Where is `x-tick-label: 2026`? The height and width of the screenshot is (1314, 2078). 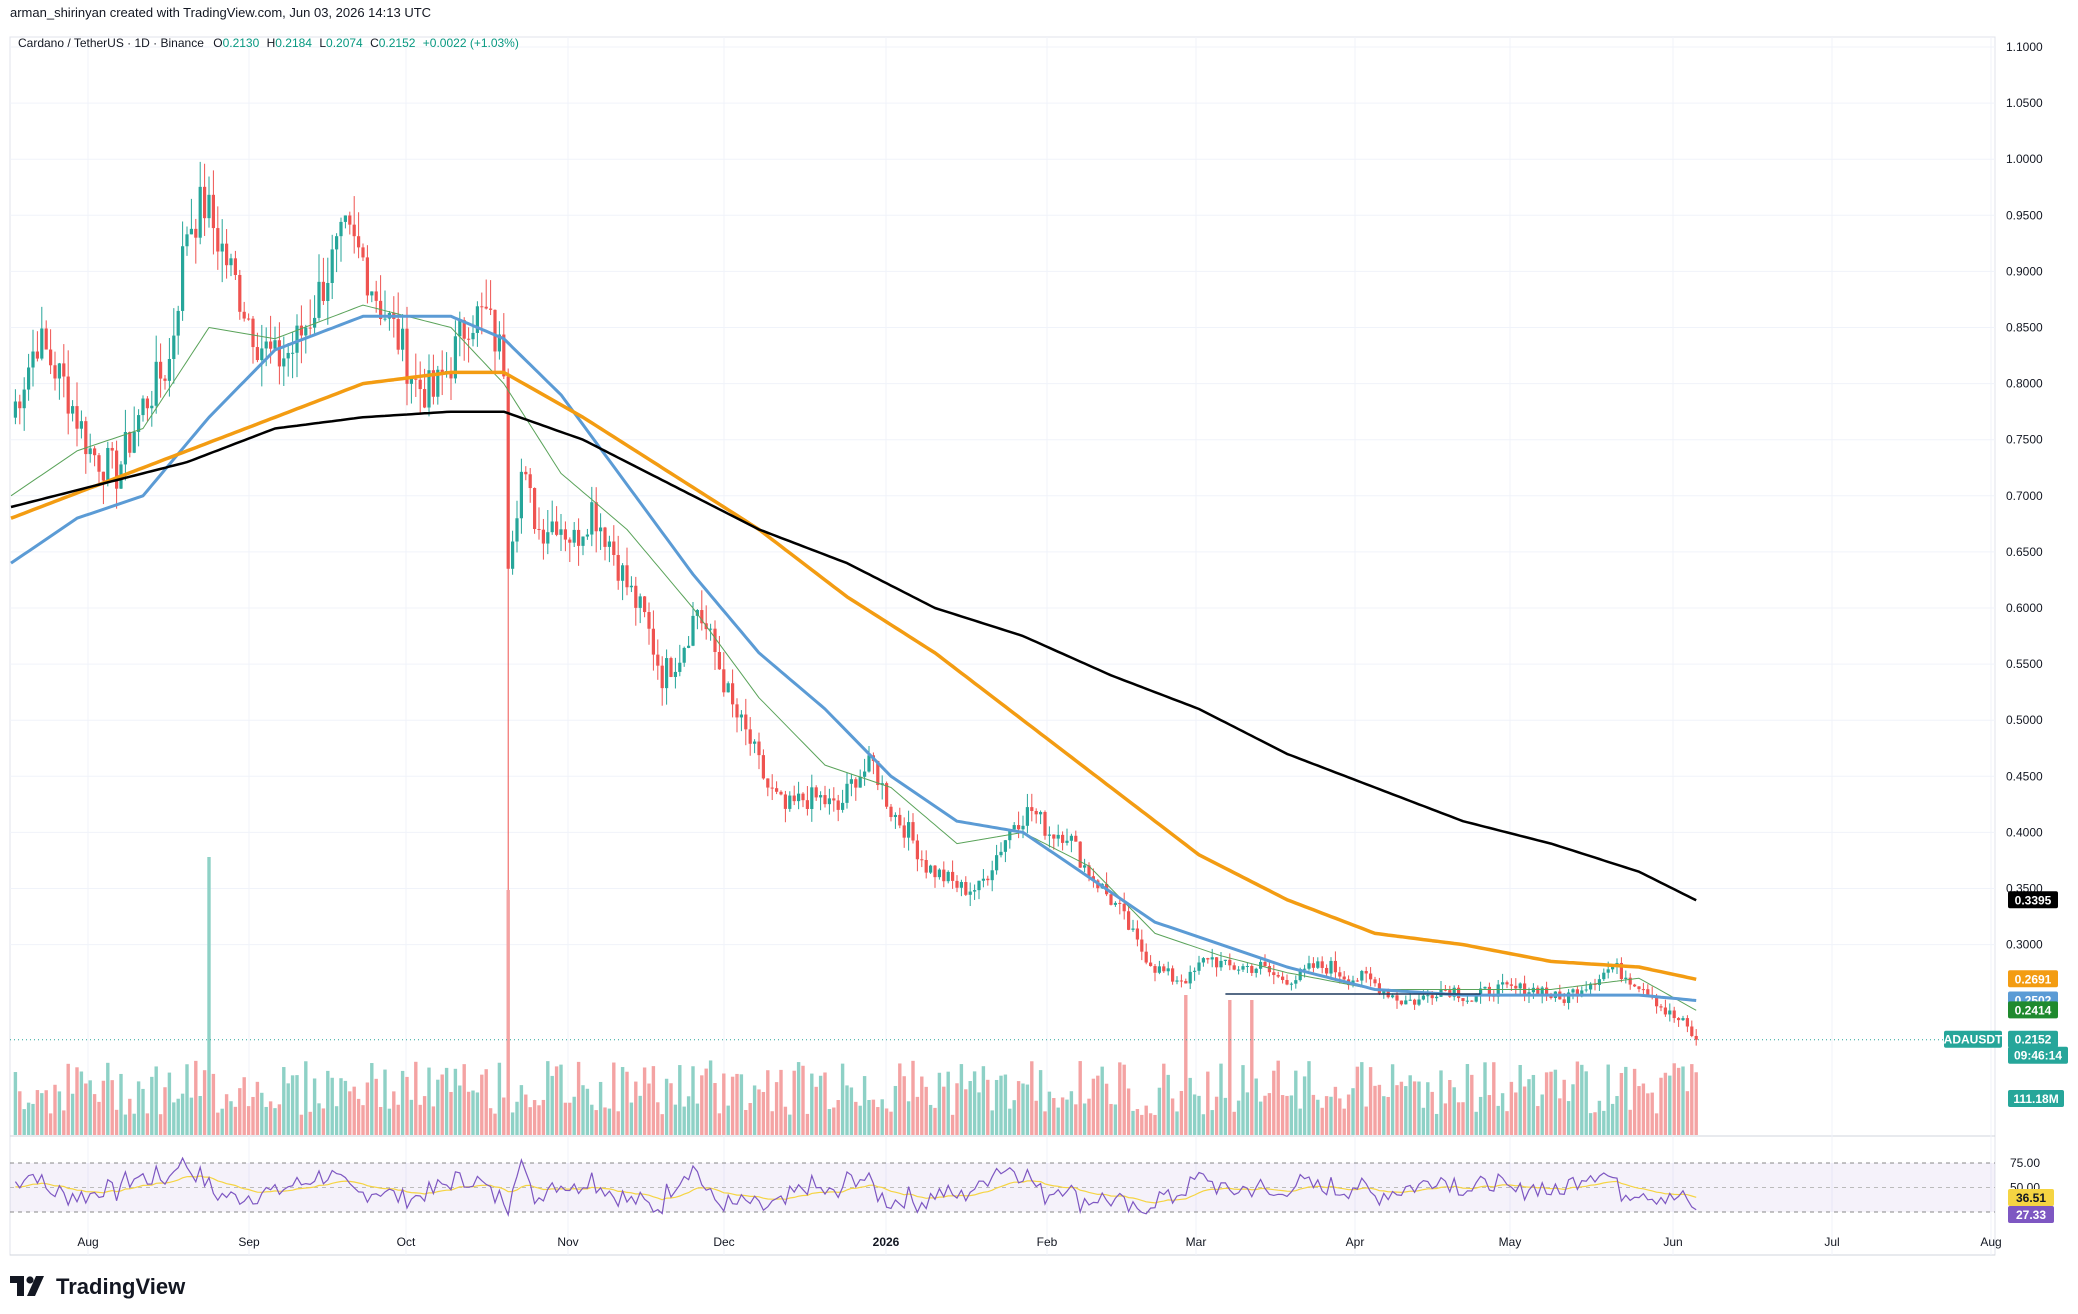 x-tick-label: 2026 is located at coordinates (886, 1242).